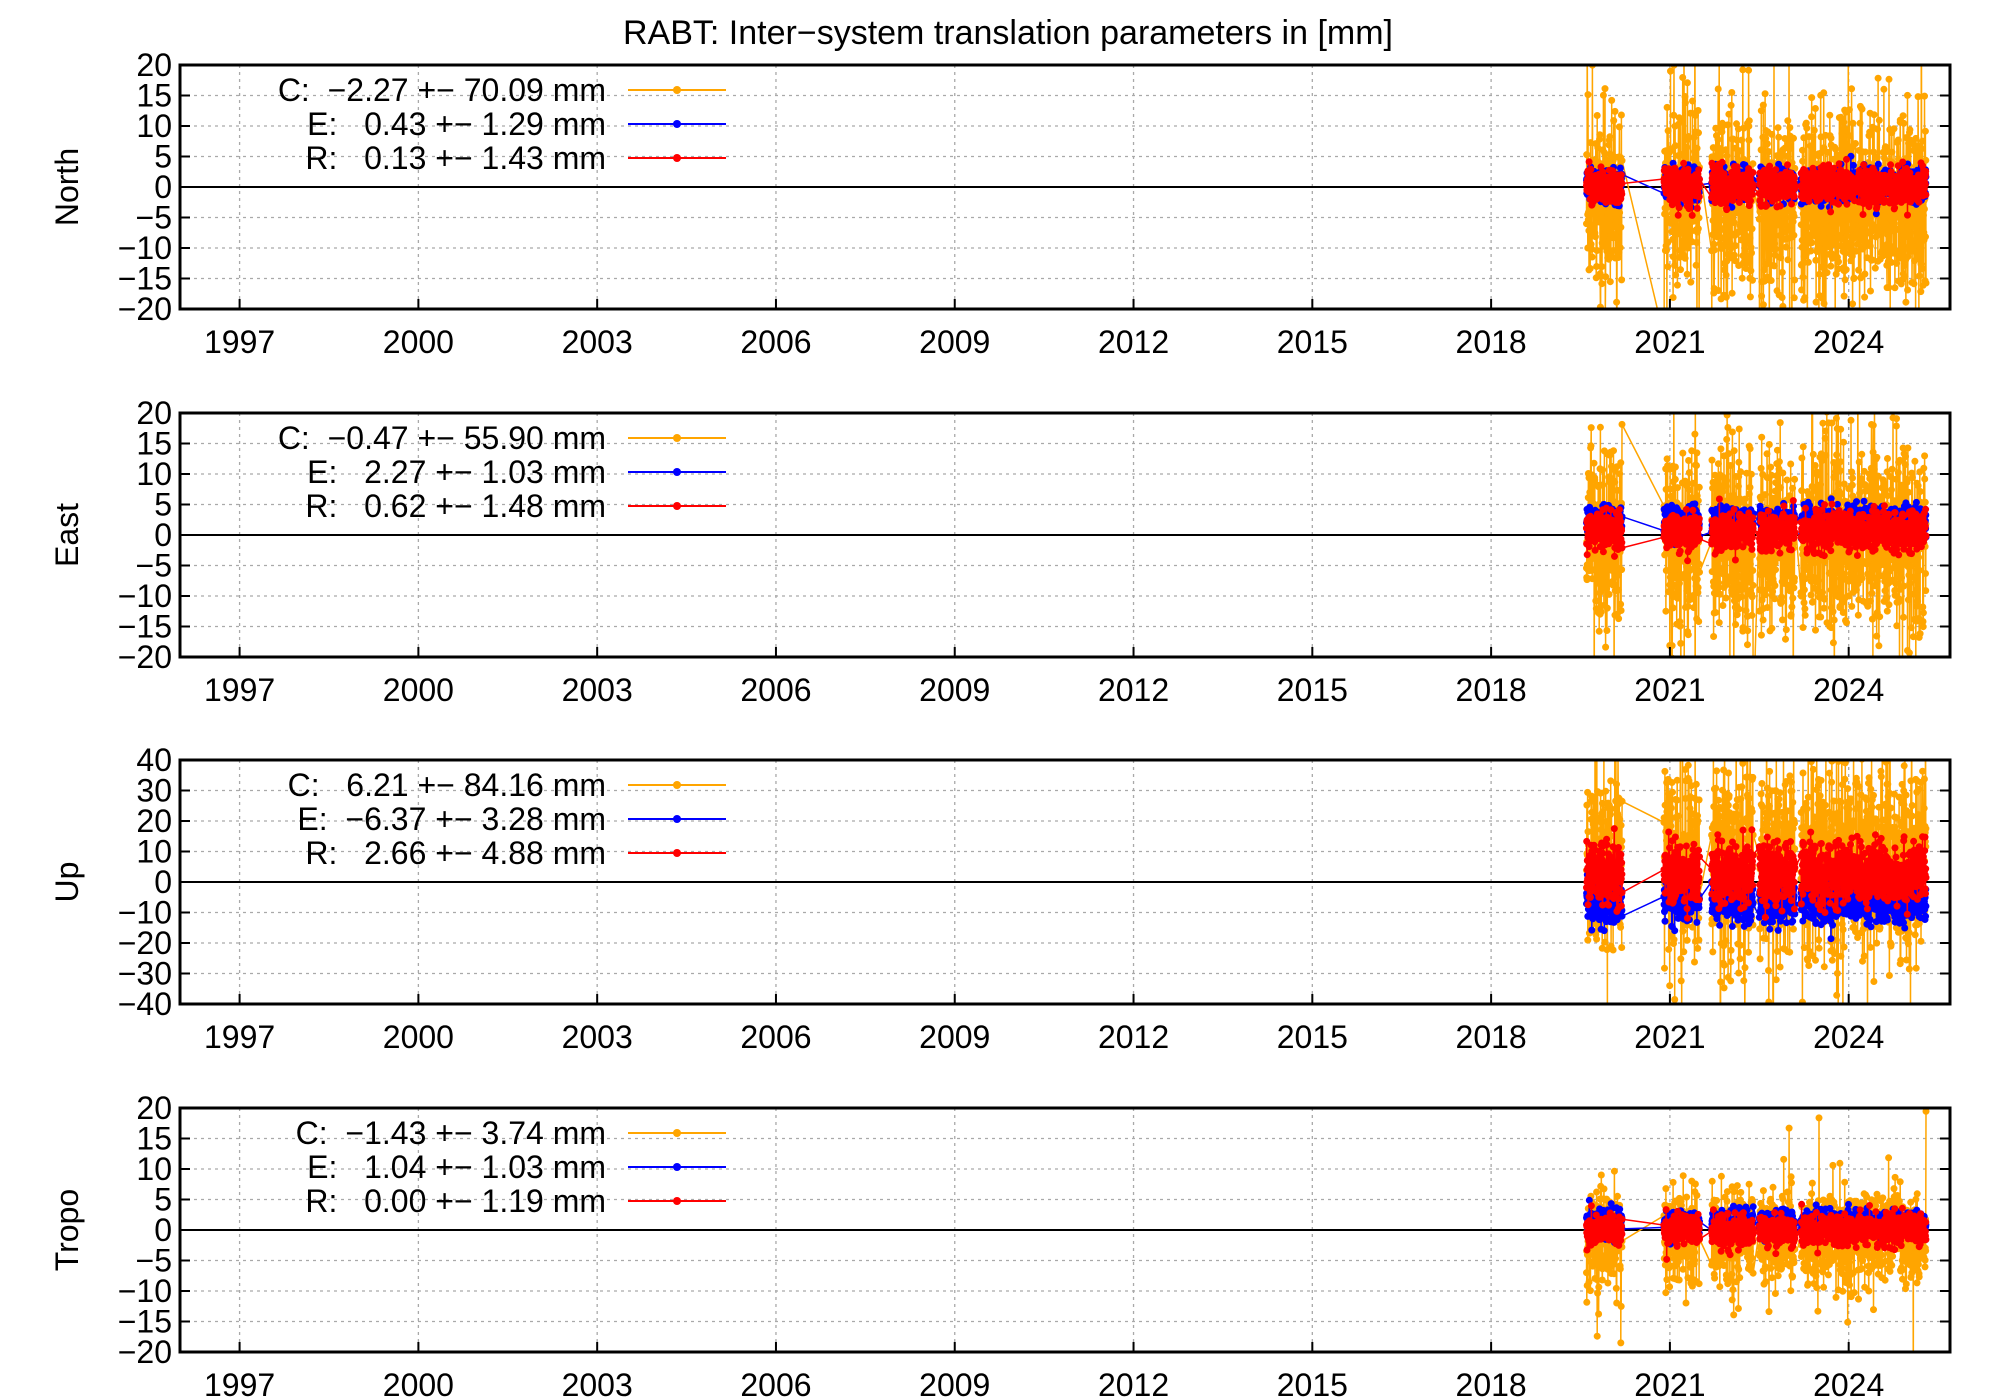 This screenshot has height=1400, width=2000. I want to click on legend-label-E: E: 1.04 +− 1.03 mm, so click(456, 1167).